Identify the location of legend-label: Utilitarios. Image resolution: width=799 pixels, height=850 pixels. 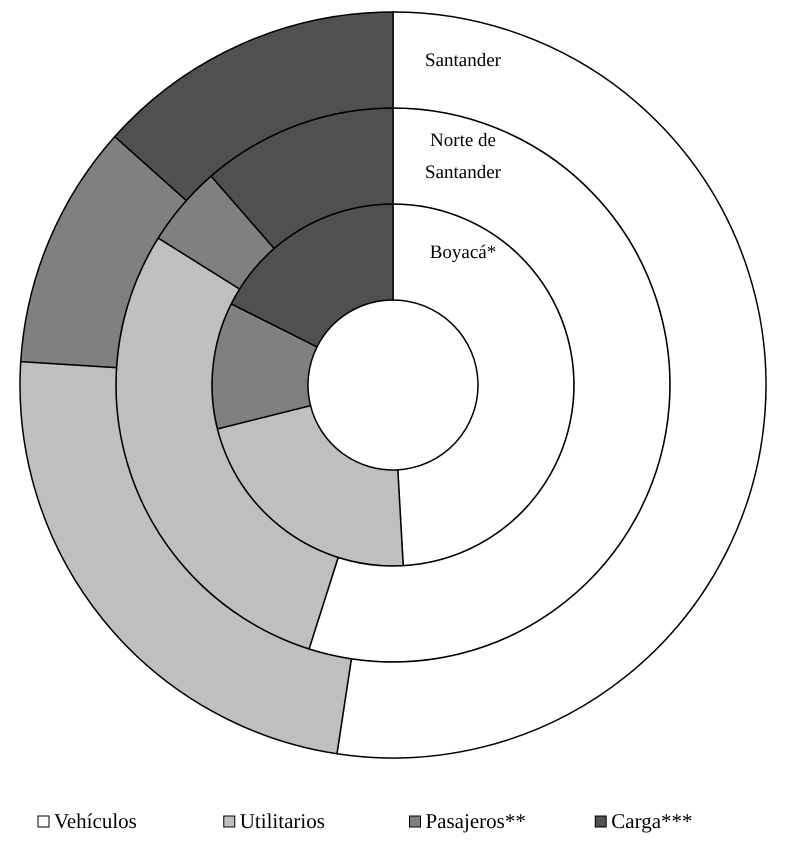
(282, 821).